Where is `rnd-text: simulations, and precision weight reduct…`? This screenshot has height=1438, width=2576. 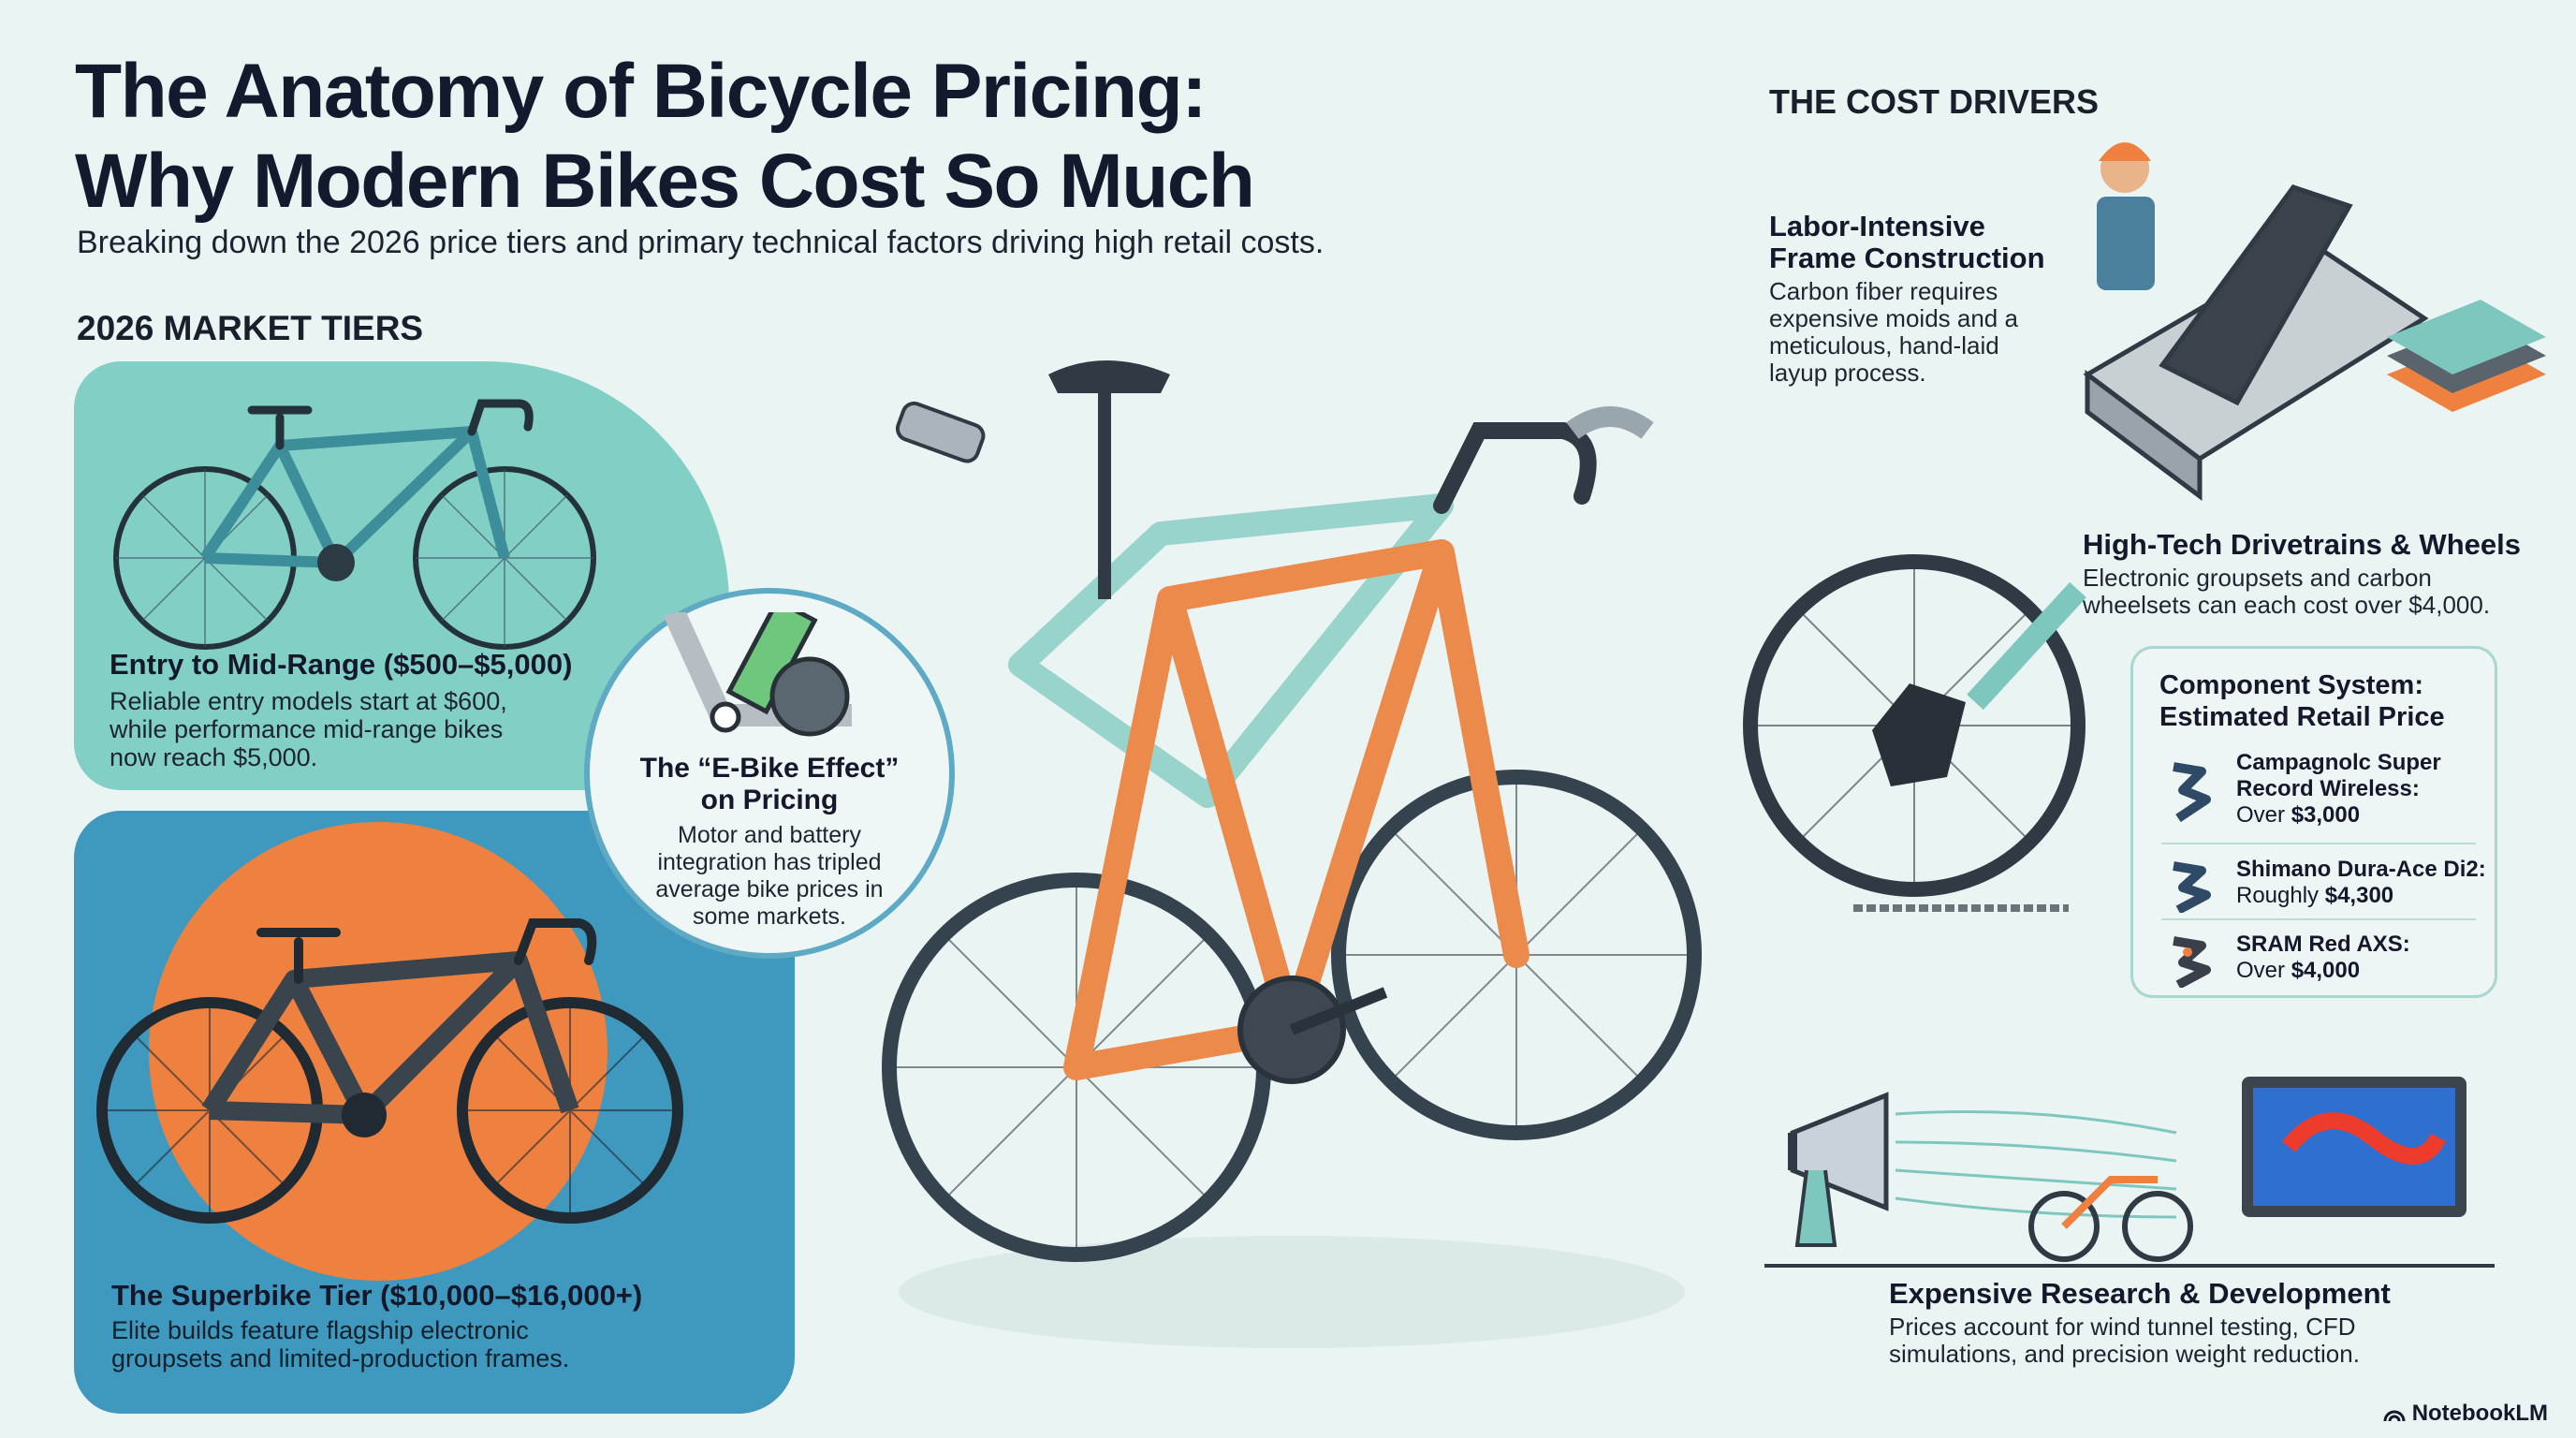 rnd-text: simulations, and precision weight reduct… is located at coordinates (2124, 1354).